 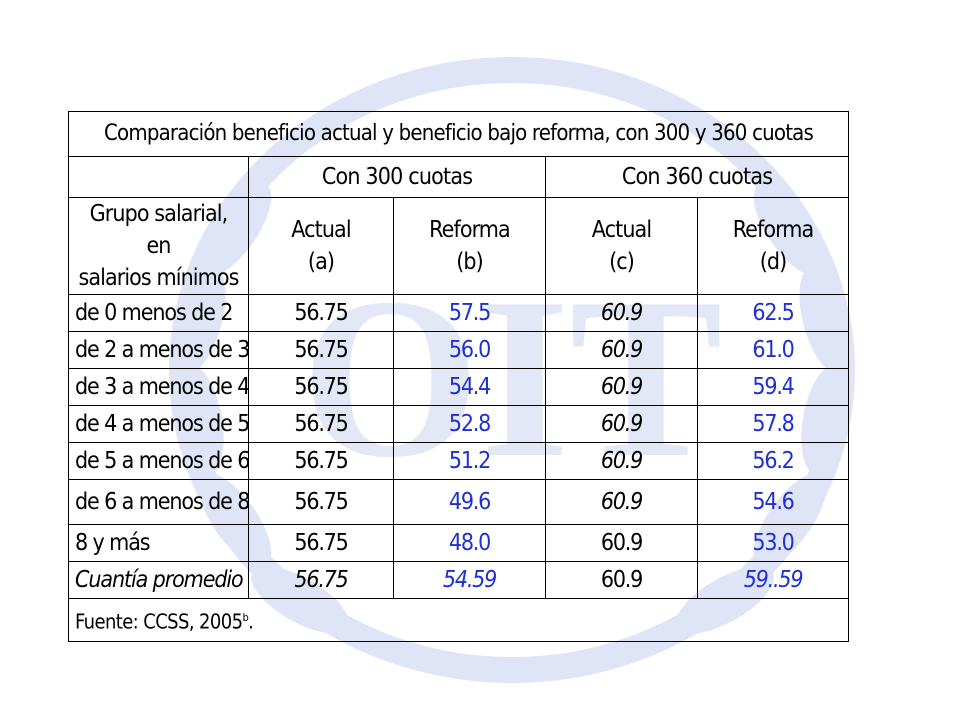 I want to click on cell-reforma-b: 56.0, so click(x=469, y=350).